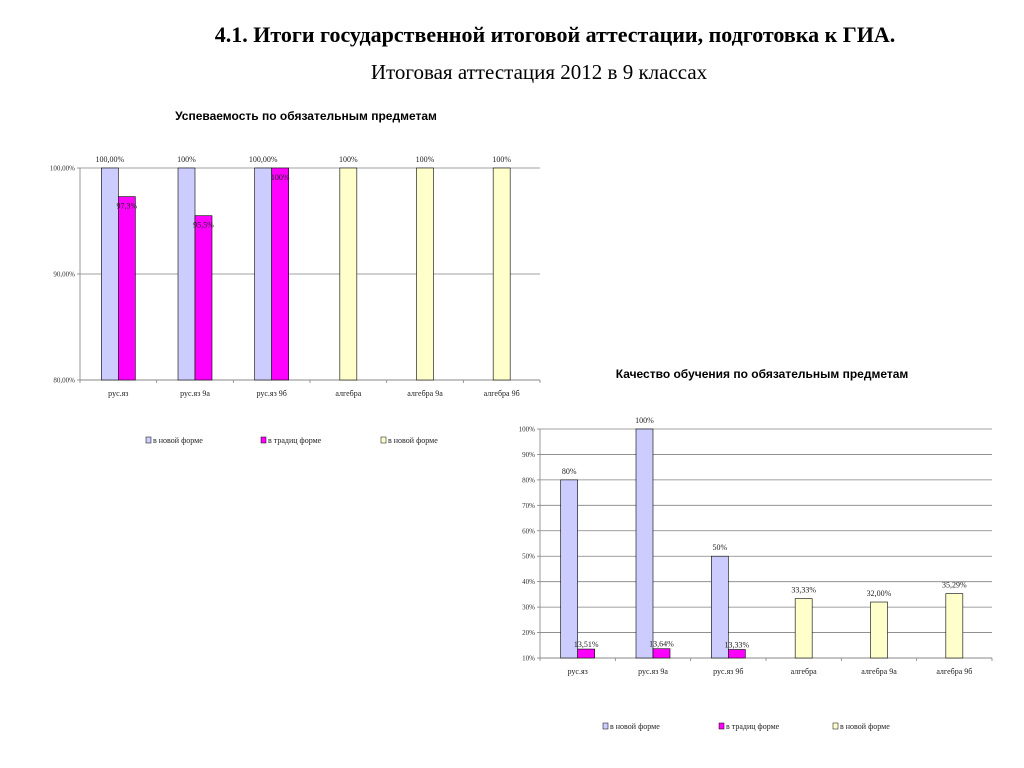  What do you see at coordinates (528, 633) in the screenshot?
I see `y-tick-label: 20%` at bounding box center [528, 633].